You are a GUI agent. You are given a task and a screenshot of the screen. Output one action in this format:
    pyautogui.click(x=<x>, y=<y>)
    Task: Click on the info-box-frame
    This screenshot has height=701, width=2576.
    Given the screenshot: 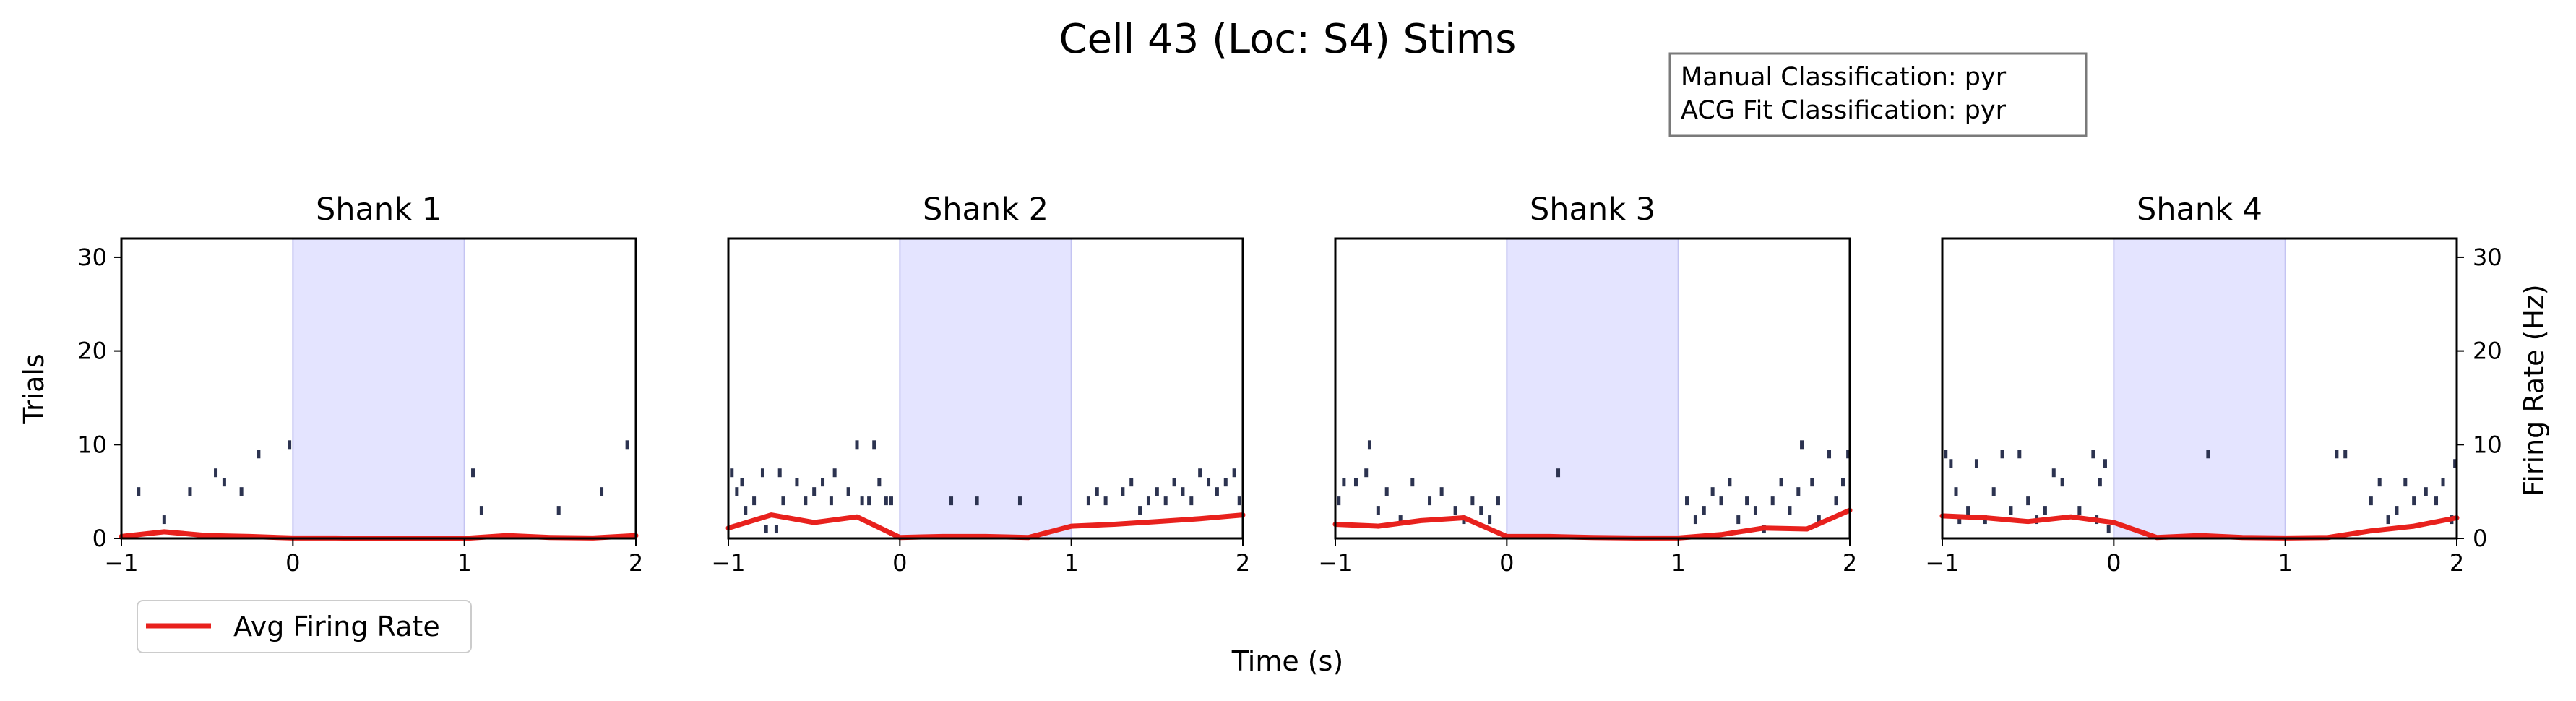 What is the action you would take?
    pyautogui.click(x=1878, y=95)
    